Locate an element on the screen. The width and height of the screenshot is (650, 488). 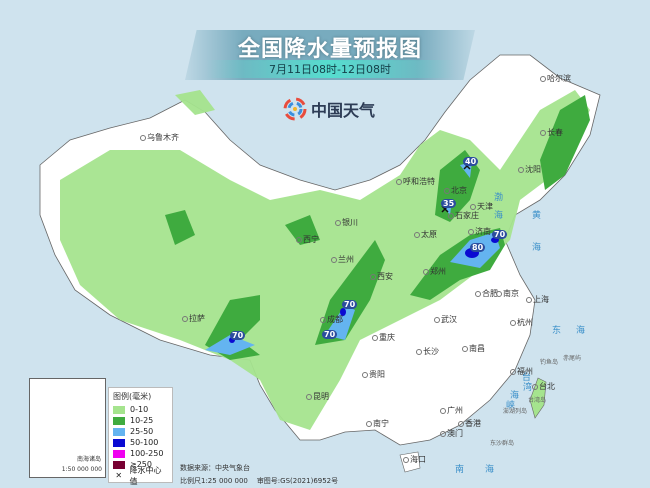
legend-label: 降水中心值 is located at coordinates (145, 475).